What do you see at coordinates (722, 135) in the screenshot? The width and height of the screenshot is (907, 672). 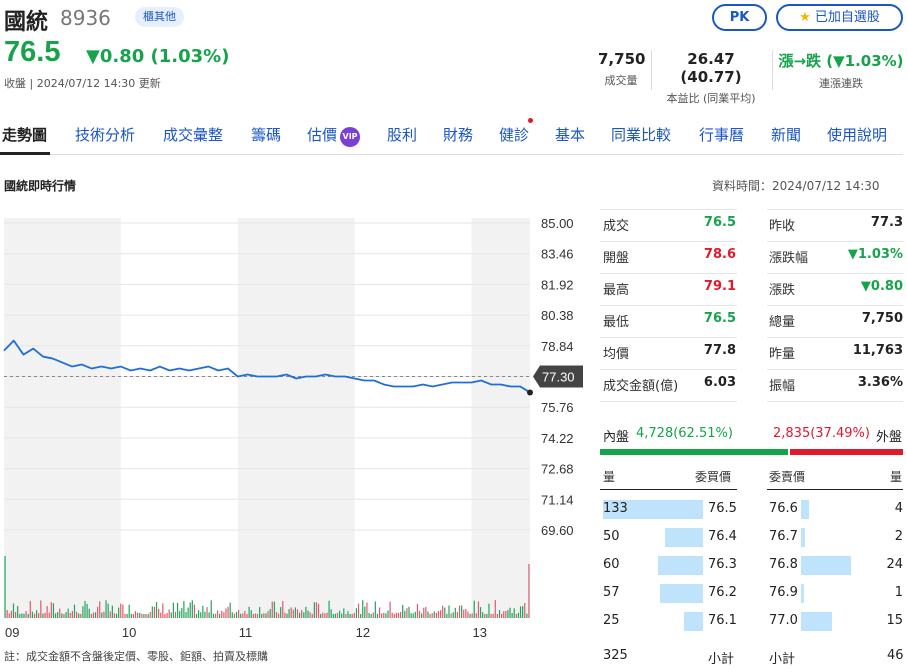 I see `tab-calendar: 行事曆` at bounding box center [722, 135].